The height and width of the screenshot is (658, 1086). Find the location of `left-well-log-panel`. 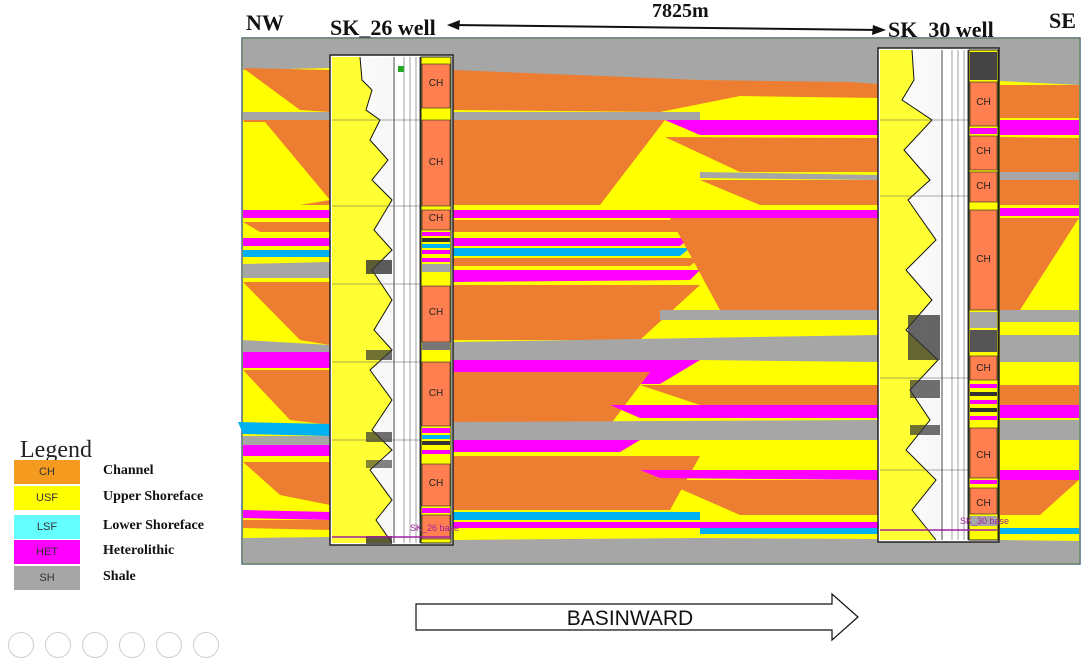

left-well-log-panel is located at coordinates (391, 300).